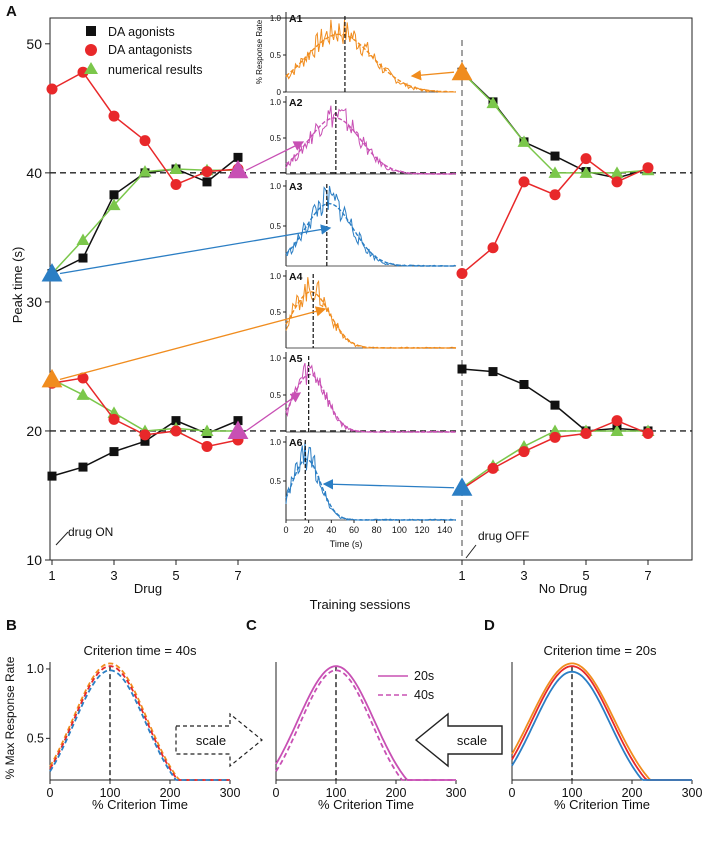  I want to click on y-tick-label-30: 30, so click(34, 302).